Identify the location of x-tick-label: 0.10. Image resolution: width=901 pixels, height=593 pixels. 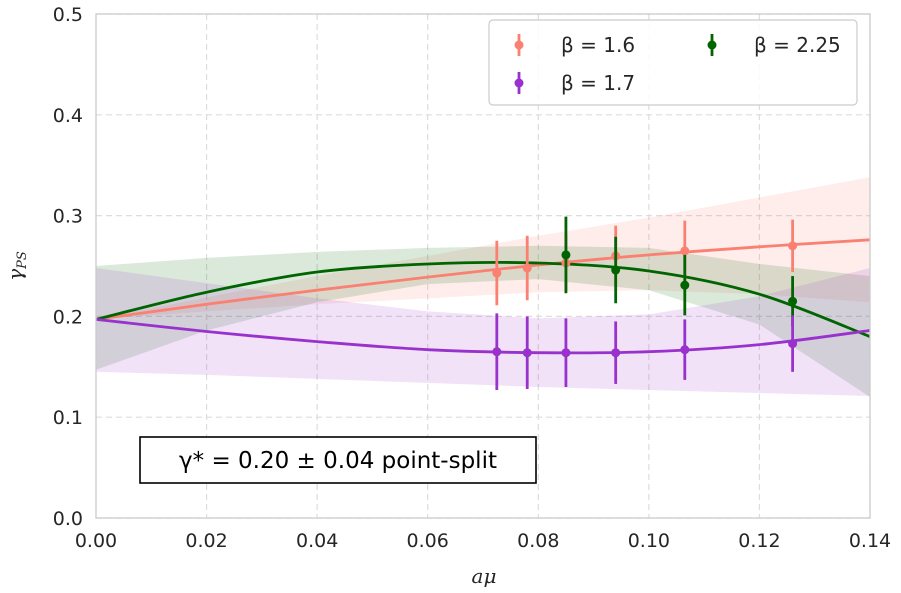
(649, 541).